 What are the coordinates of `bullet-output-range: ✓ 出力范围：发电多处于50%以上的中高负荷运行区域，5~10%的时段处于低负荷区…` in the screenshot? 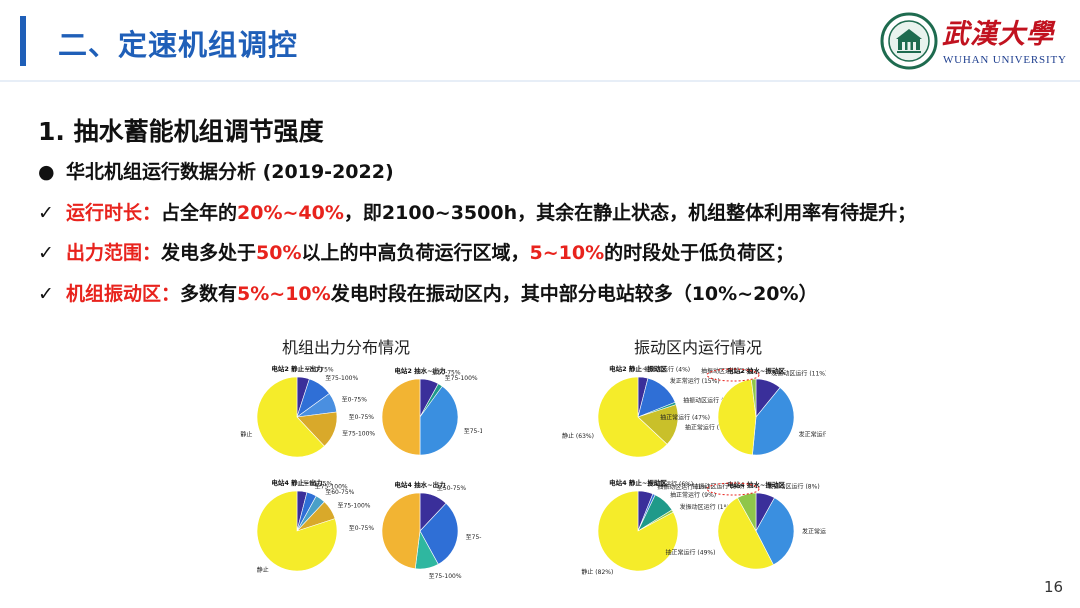 It's located at (416, 251).